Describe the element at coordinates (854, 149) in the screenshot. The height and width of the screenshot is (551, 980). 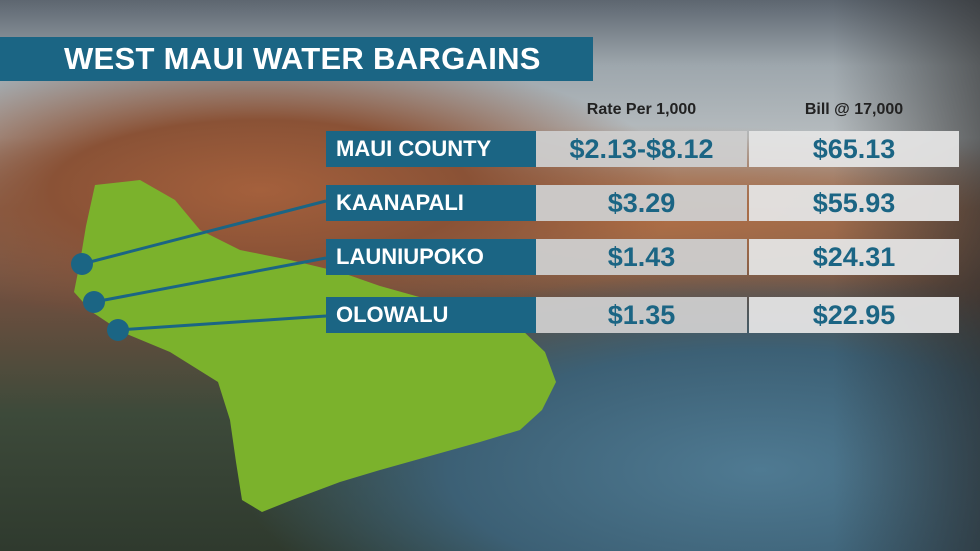
I see `bill-cell: $65.13` at that location.